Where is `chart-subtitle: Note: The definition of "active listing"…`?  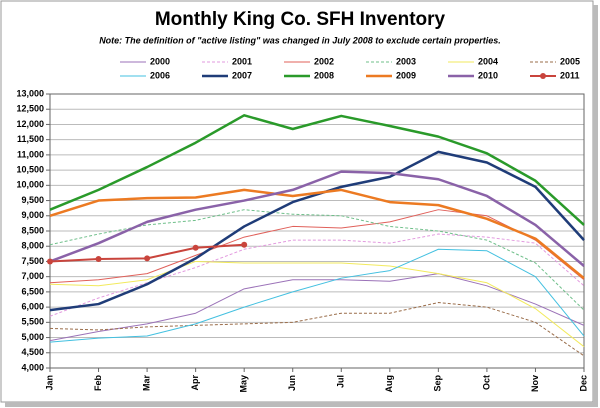
chart-subtitle: Note: The definition of "active listing"… is located at coordinates (300, 40).